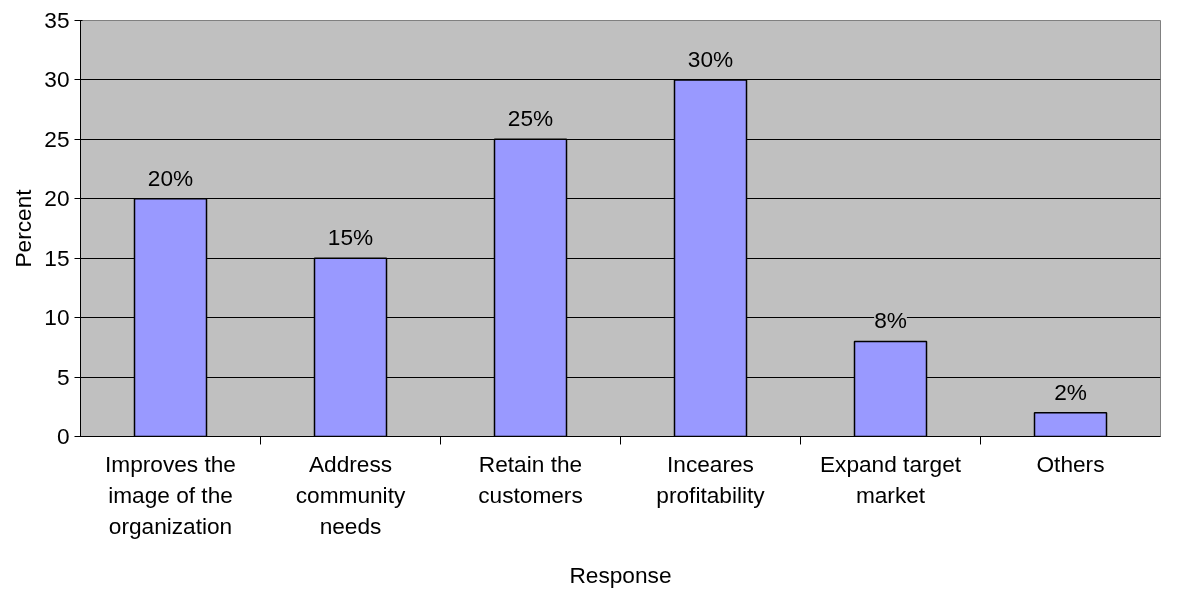 The width and height of the screenshot is (1188, 599). What do you see at coordinates (57, 79) in the screenshot?
I see `y-tick-label: 30` at bounding box center [57, 79].